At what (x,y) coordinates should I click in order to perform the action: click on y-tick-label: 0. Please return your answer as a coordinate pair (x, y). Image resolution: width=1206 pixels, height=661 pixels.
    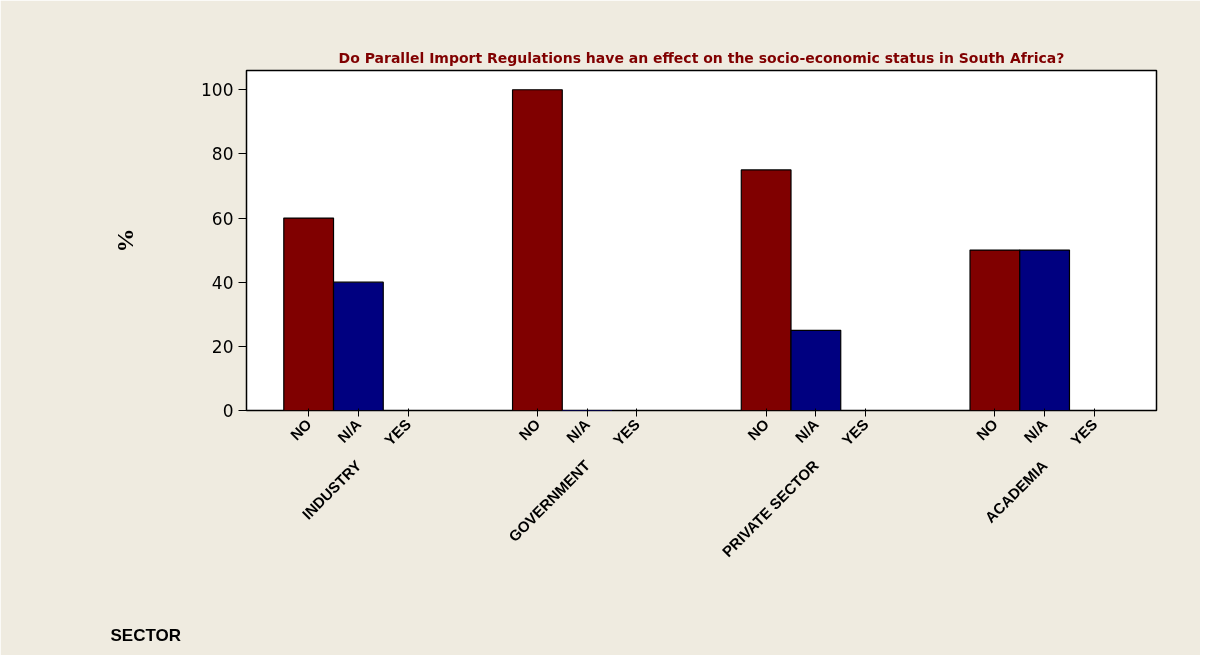
    Looking at the image, I should click on (228, 411).